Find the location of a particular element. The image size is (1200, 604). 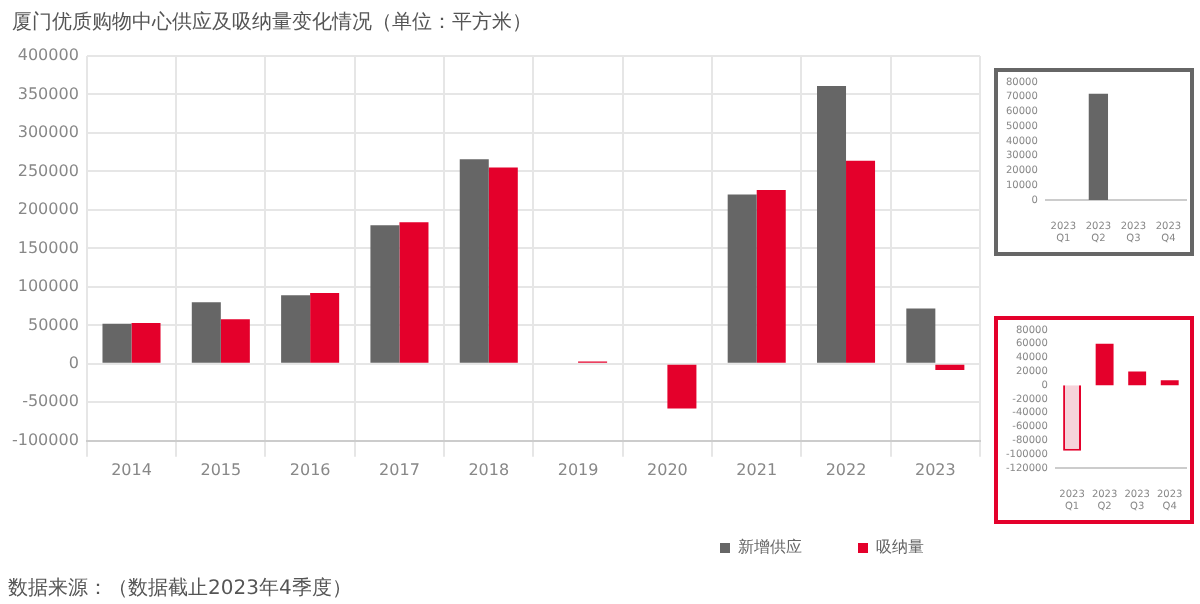

y-tick-label: 200000 is located at coordinates (48, 209).